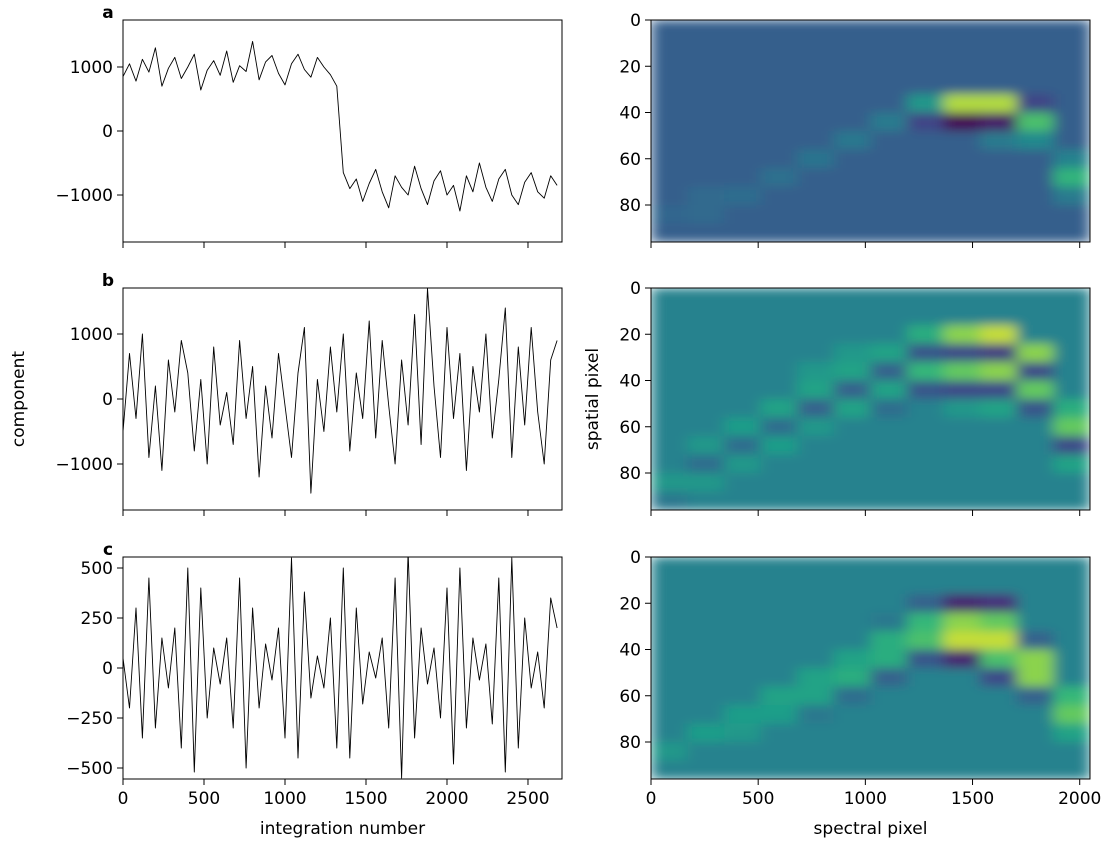 This screenshot has height=846, width=1112. What do you see at coordinates (108, 550) in the screenshot?
I see `panel-label: c` at bounding box center [108, 550].